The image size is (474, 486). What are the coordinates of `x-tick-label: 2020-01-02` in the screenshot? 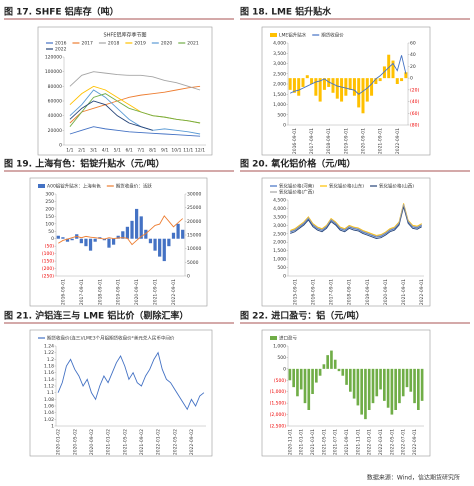 It's located at (59, 442).